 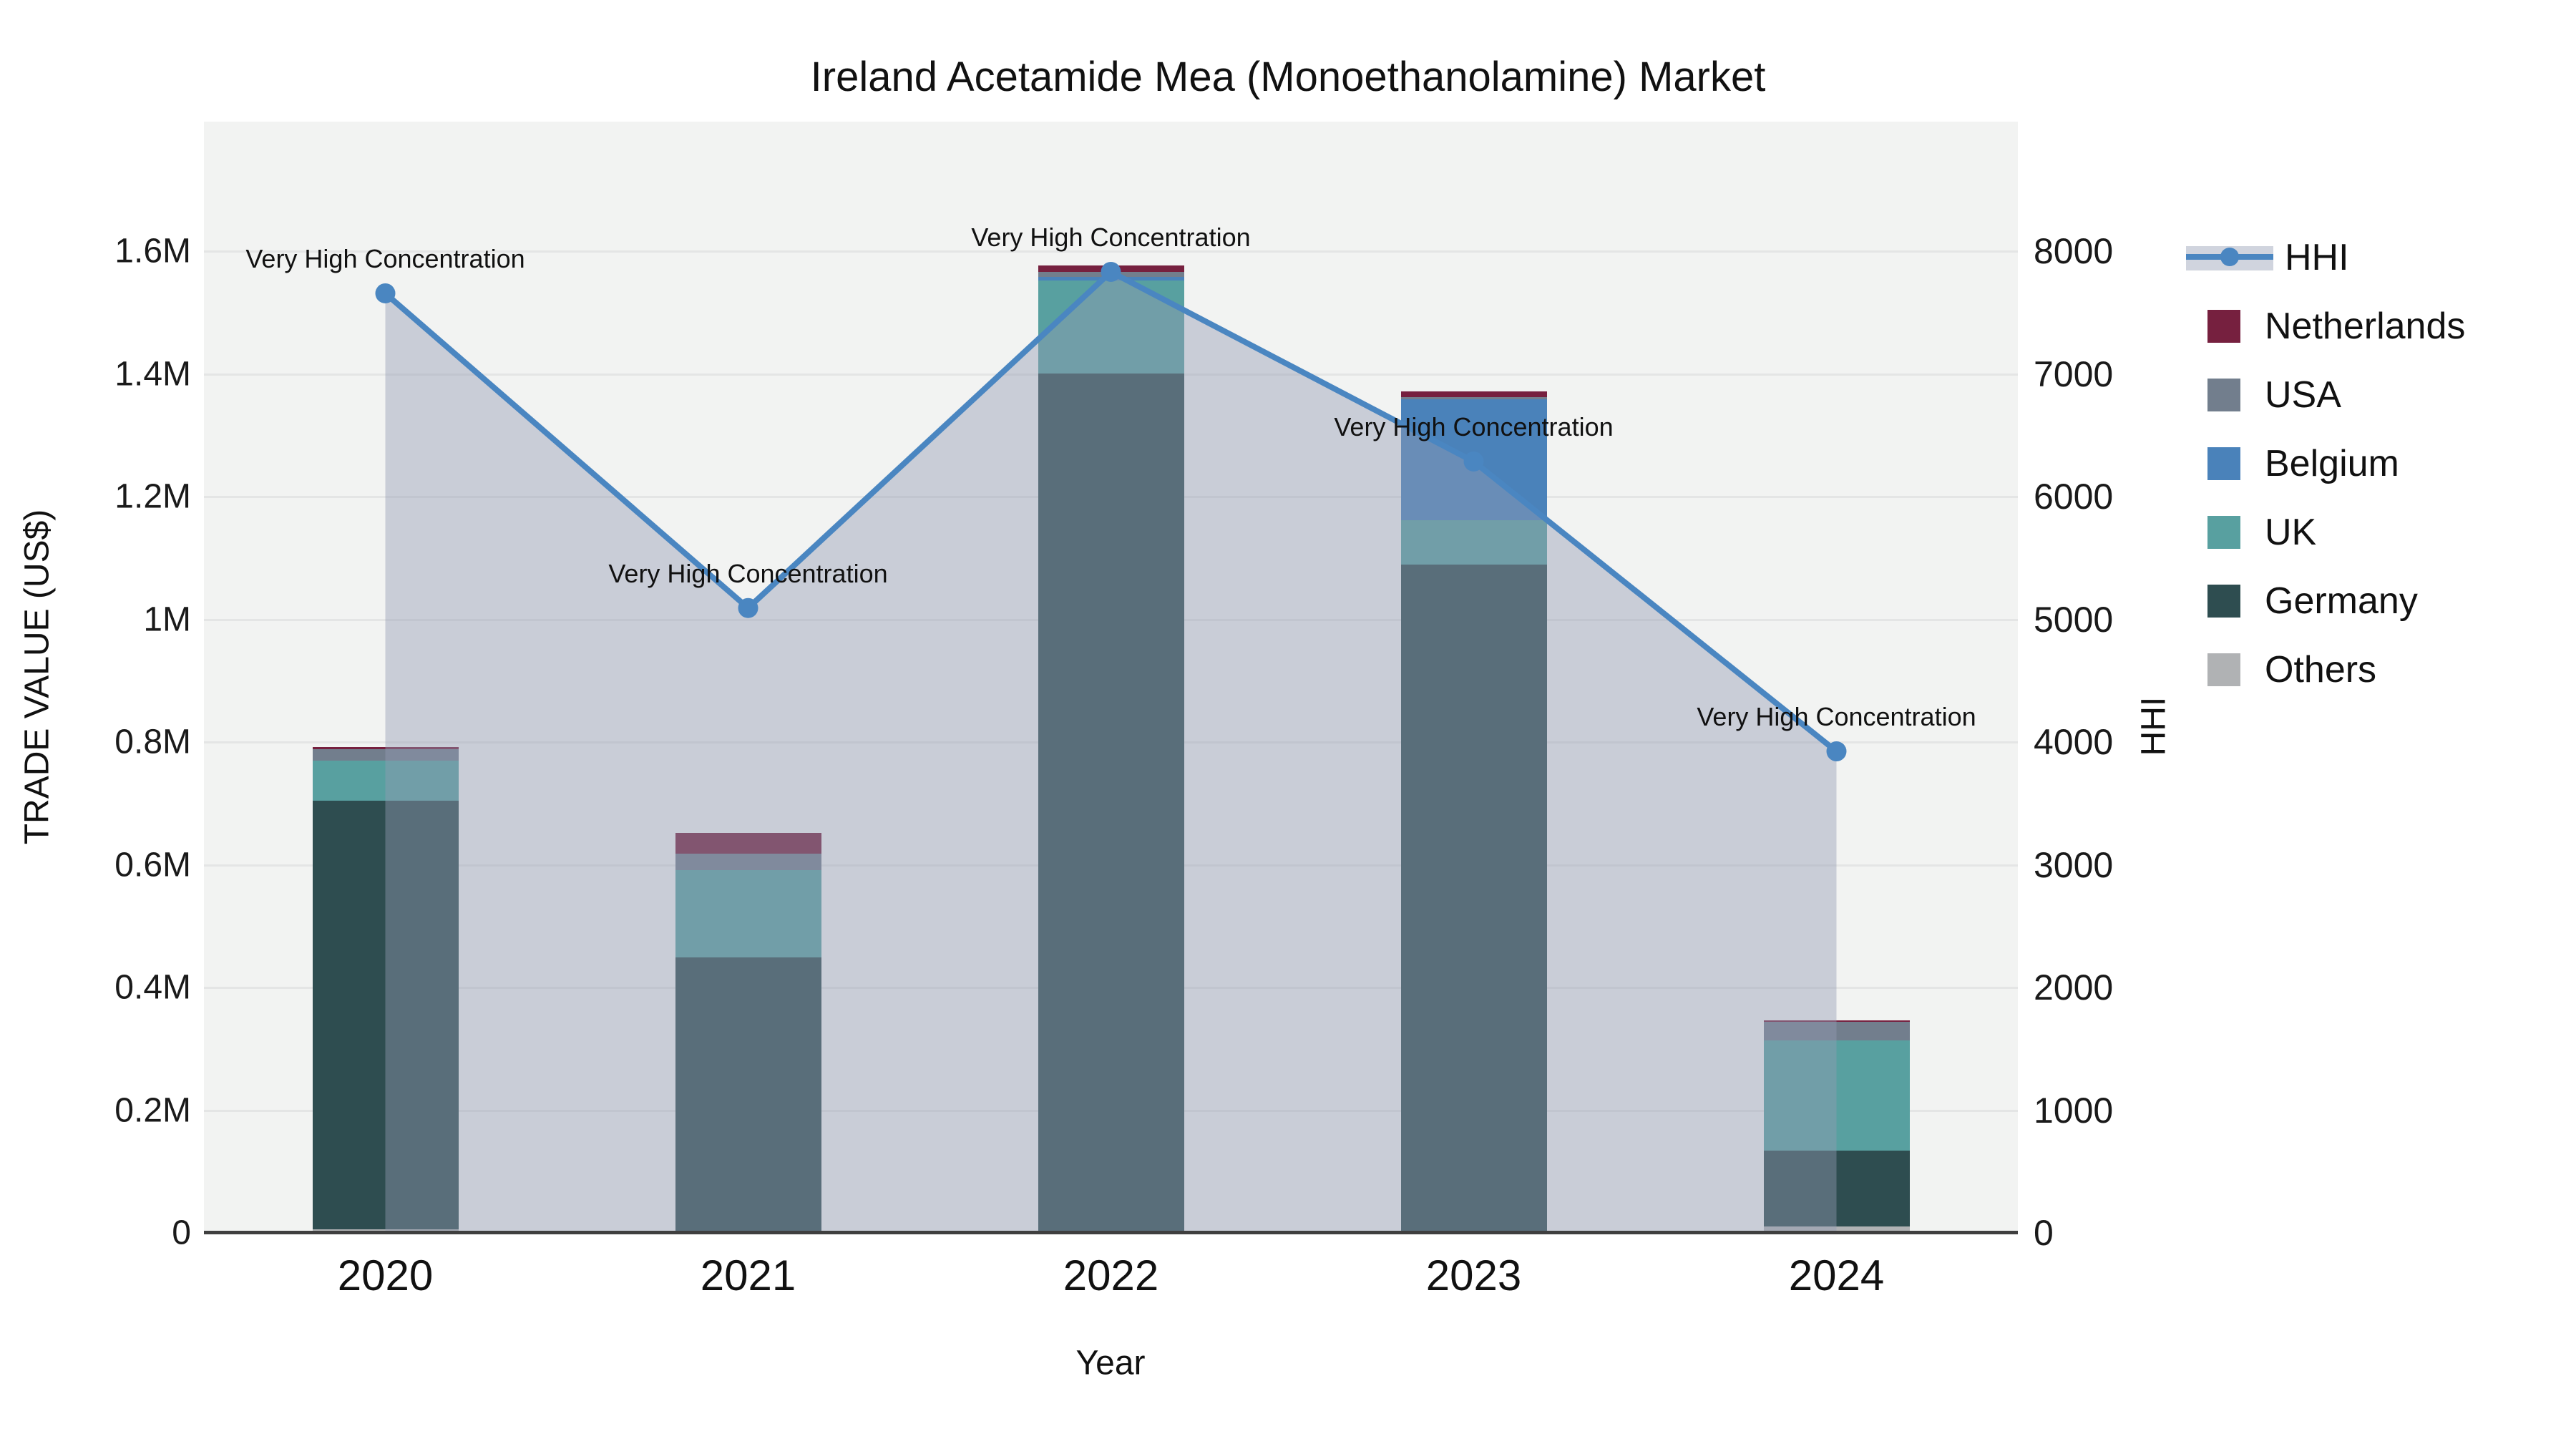 I want to click on legend-swatch-usa, so click(x=2223, y=395).